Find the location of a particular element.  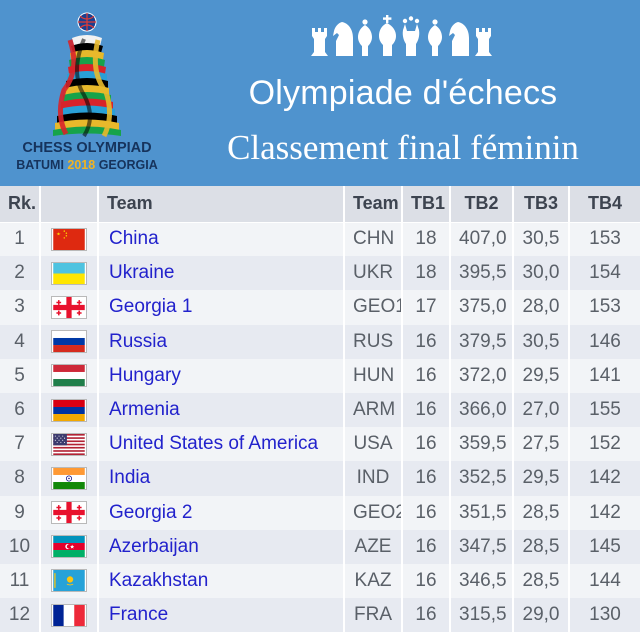

team-link: India is located at coordinates (130, 478).